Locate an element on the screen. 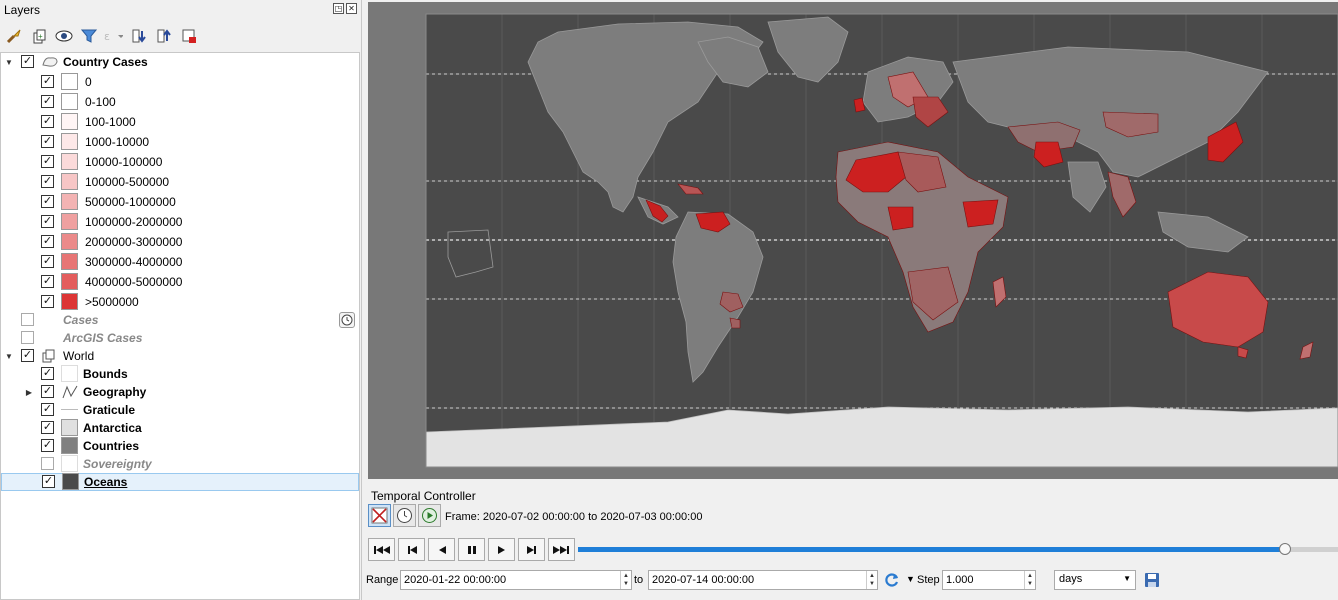 This screenshot has width=1338, height=600. style-brush-icon is located at coordinates (13, 36).